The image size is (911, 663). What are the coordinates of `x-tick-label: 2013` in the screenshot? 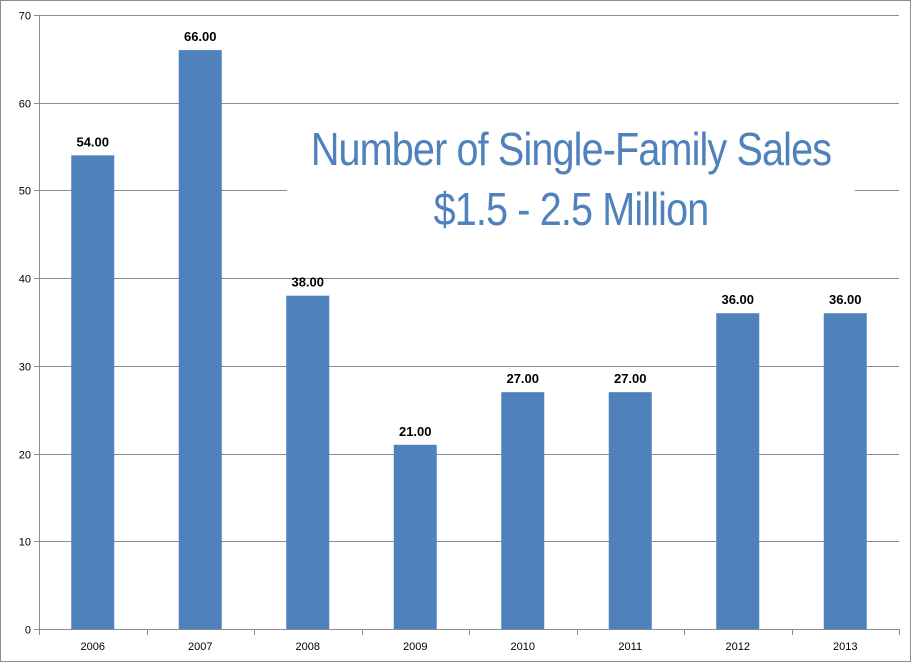 It's located at (845, 647).